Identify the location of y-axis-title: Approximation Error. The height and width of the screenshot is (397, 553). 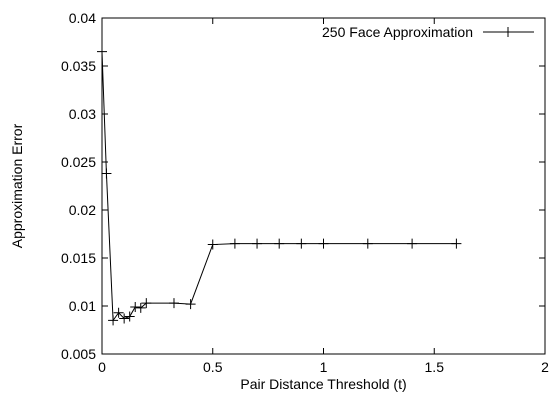
(17, 185).